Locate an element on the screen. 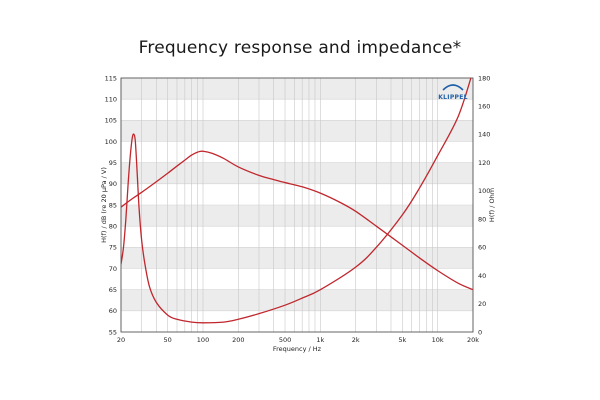  x-axis-label: Frequency / Hz is located at coordinates (297, 349).